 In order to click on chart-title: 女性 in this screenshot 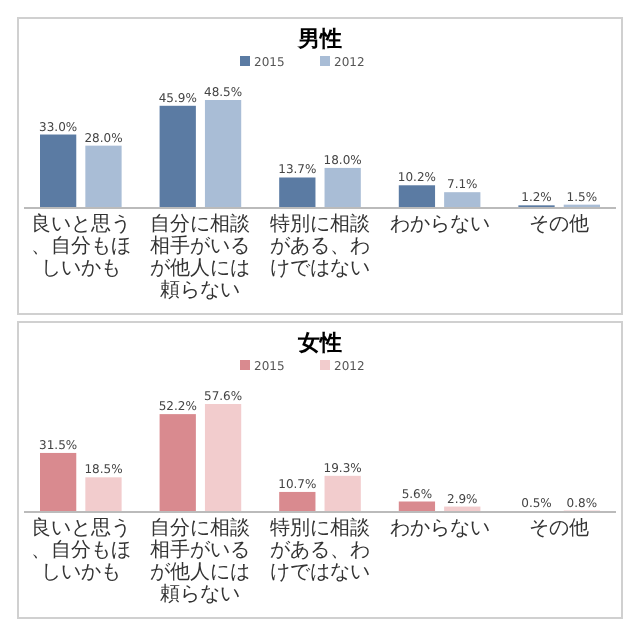, I will do `click(319, 343)`.